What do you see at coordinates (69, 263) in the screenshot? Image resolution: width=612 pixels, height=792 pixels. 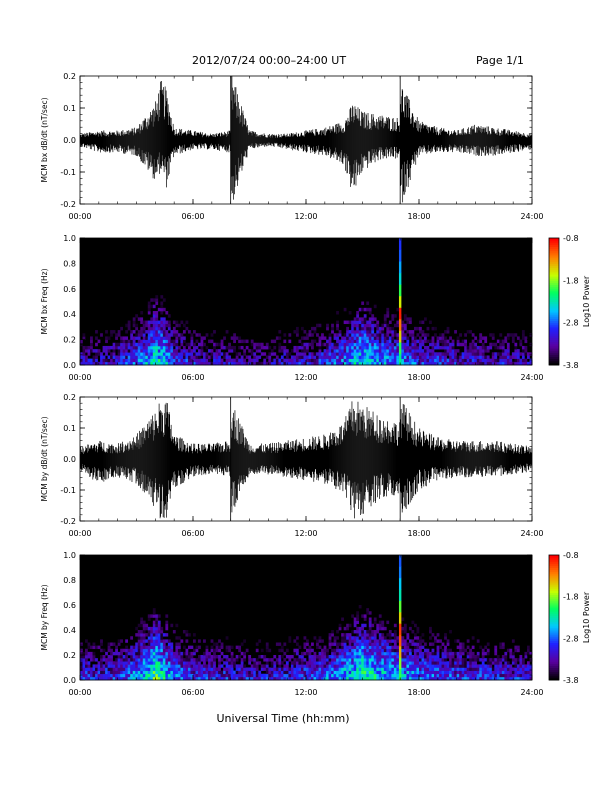 I see `y-tick-label: 0.8` at bounding box center [69, 263].